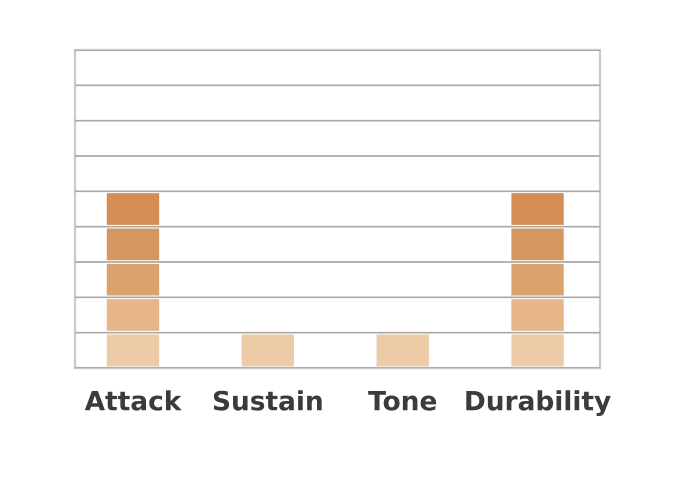 The width and height of the screenshot is (700, 500). I want to click on x-tick-label: Durability, so click(538, 403).